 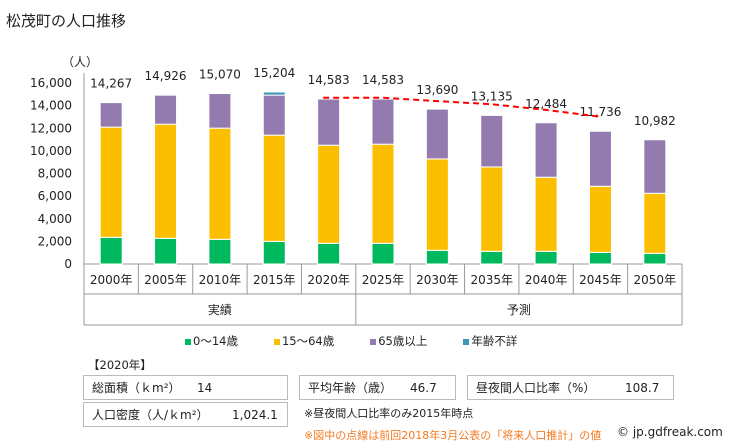 I want to click on y-axis-label: （人）, so click(x=80, y=62).